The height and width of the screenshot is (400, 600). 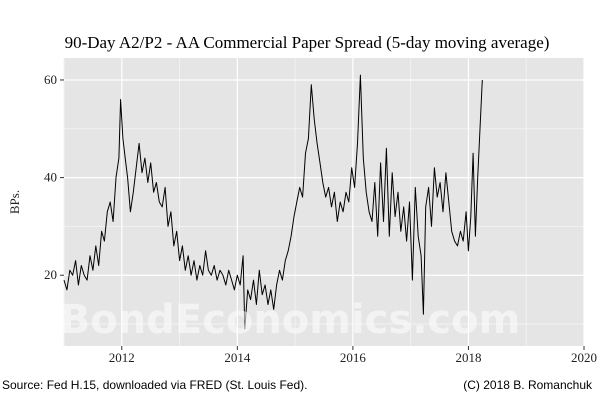 What do you see at coordinates (50, 177) in the screenshot?
I see `y-tick-label: 40` at bounding box center [50, 177].